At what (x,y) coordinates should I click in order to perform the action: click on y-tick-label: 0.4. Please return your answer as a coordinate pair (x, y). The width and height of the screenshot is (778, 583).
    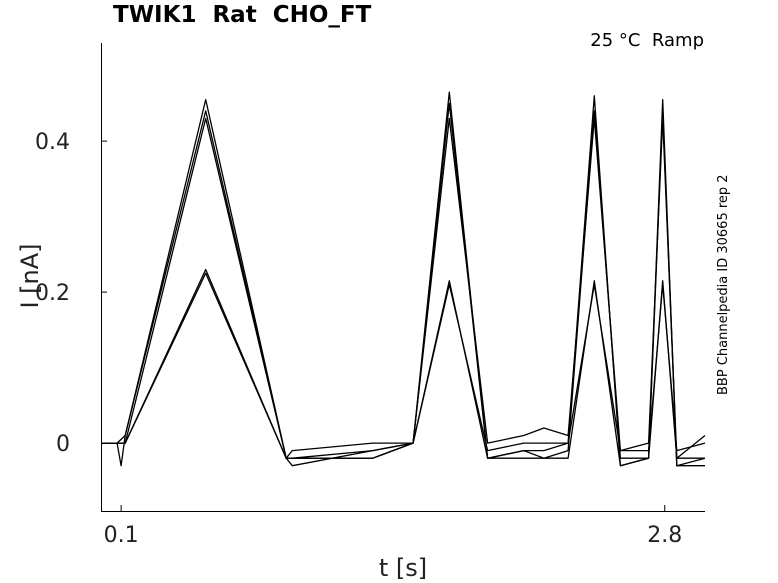
    Looking at the image, I should click on (52, 142).